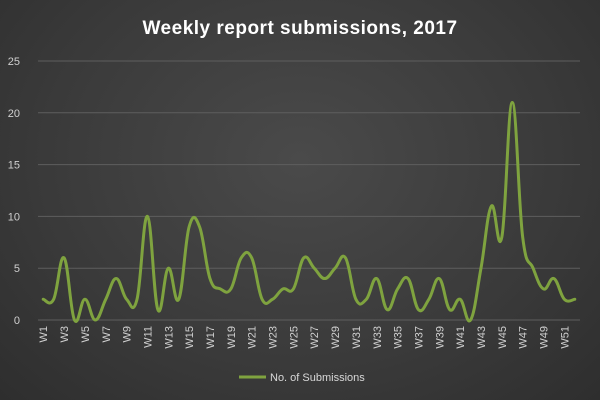  I want to click on data-point-W51, so click(564, 299).